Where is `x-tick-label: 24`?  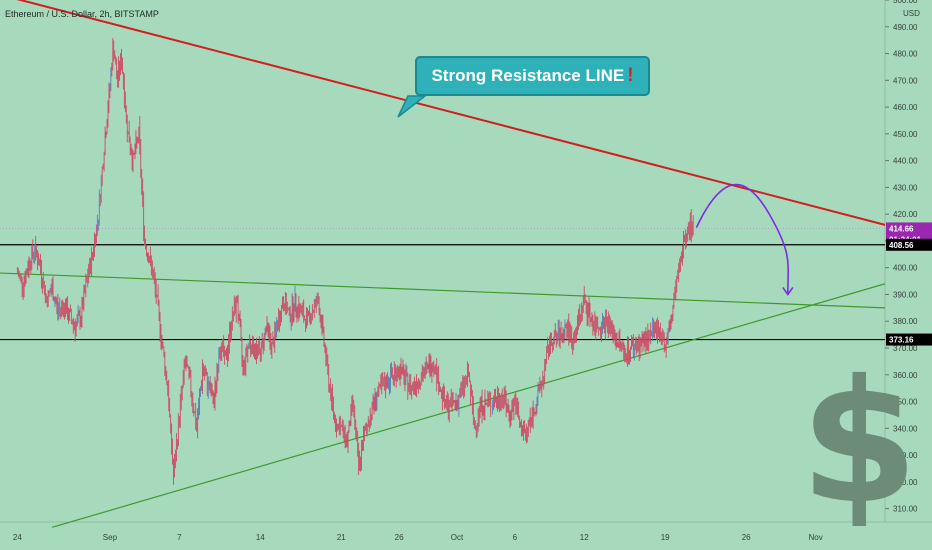 x-tick-label: 24 is located at coordinates (17, 537).